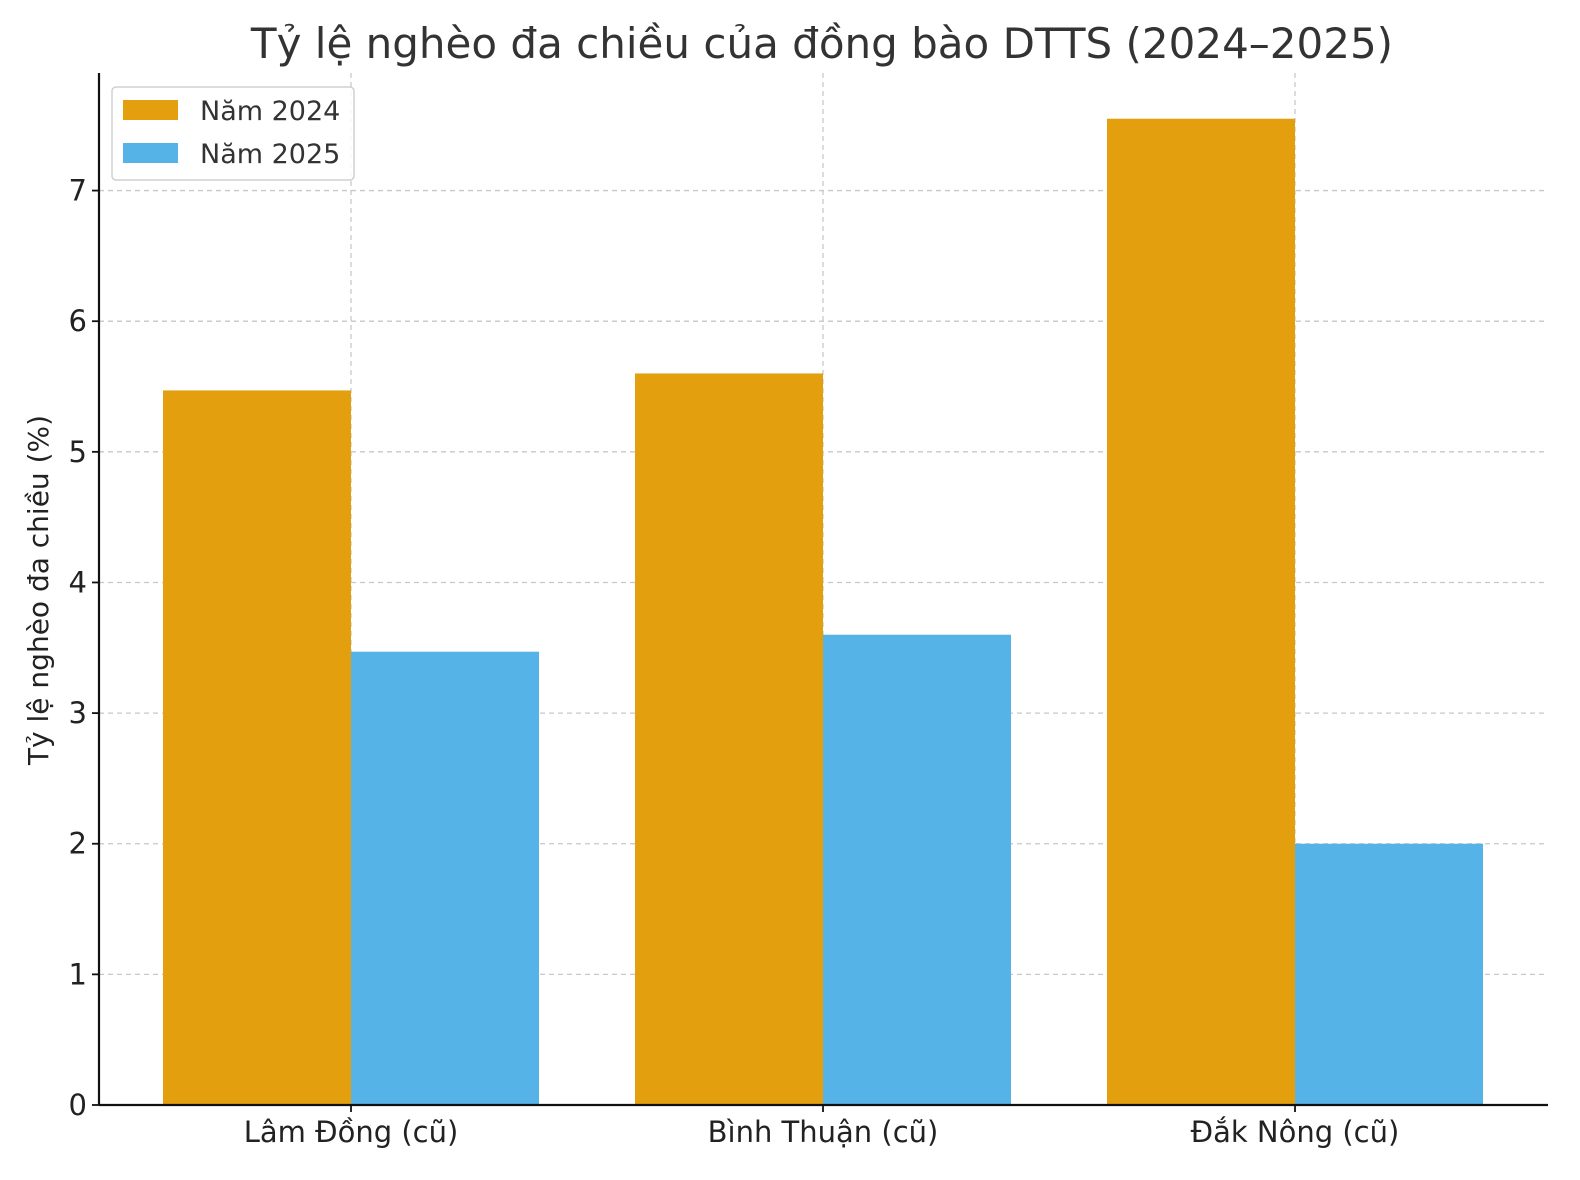 This screenshot has width=1580, height=1180. I want to click on y-tick-label: 5, so click(78, 452).